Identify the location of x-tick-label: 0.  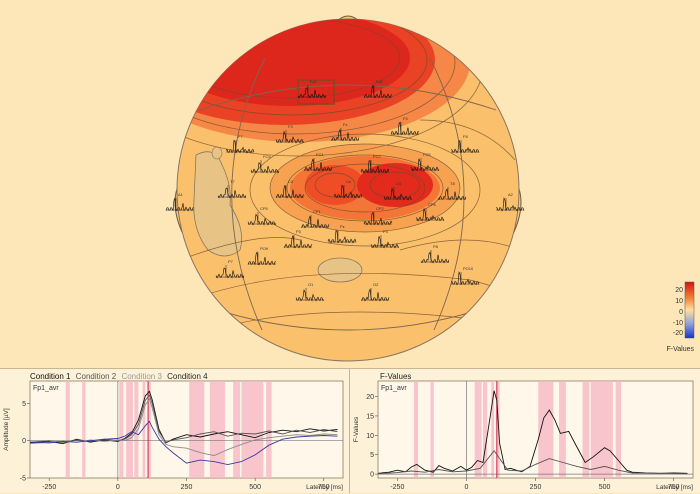
(466, 487).